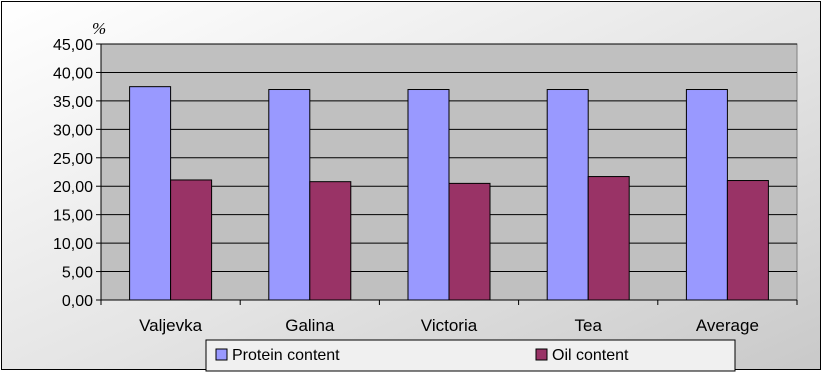 The width and height of the screenshot is (824, 373). What do you see at coordinates (73, 244) in the screenshot?
I see `y-tick-label: 10,00` at bounding box center [73, 244].